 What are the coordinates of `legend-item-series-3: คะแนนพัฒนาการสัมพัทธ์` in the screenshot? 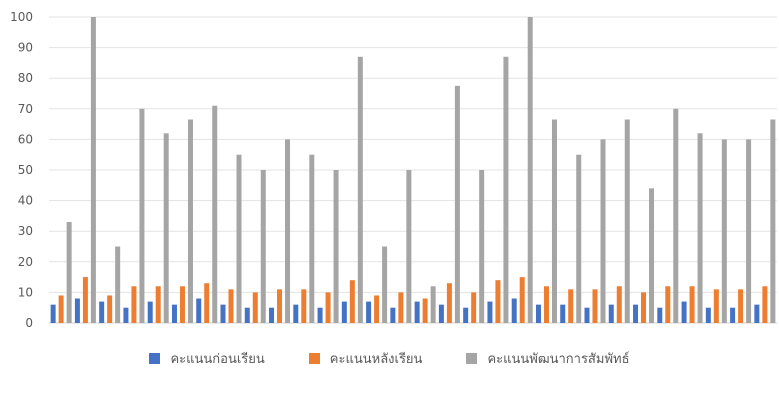 It's located at (548, 358).